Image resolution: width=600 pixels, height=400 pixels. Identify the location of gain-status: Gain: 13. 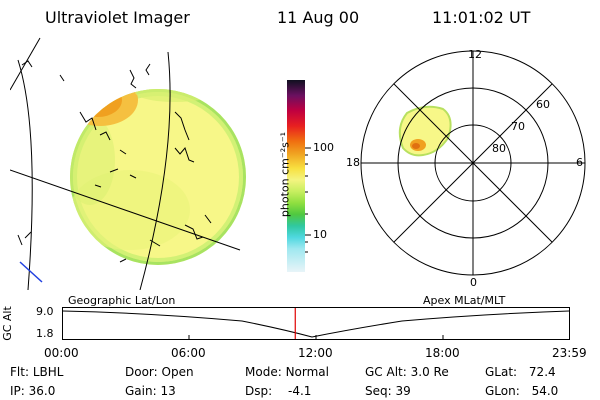
(150, 391).